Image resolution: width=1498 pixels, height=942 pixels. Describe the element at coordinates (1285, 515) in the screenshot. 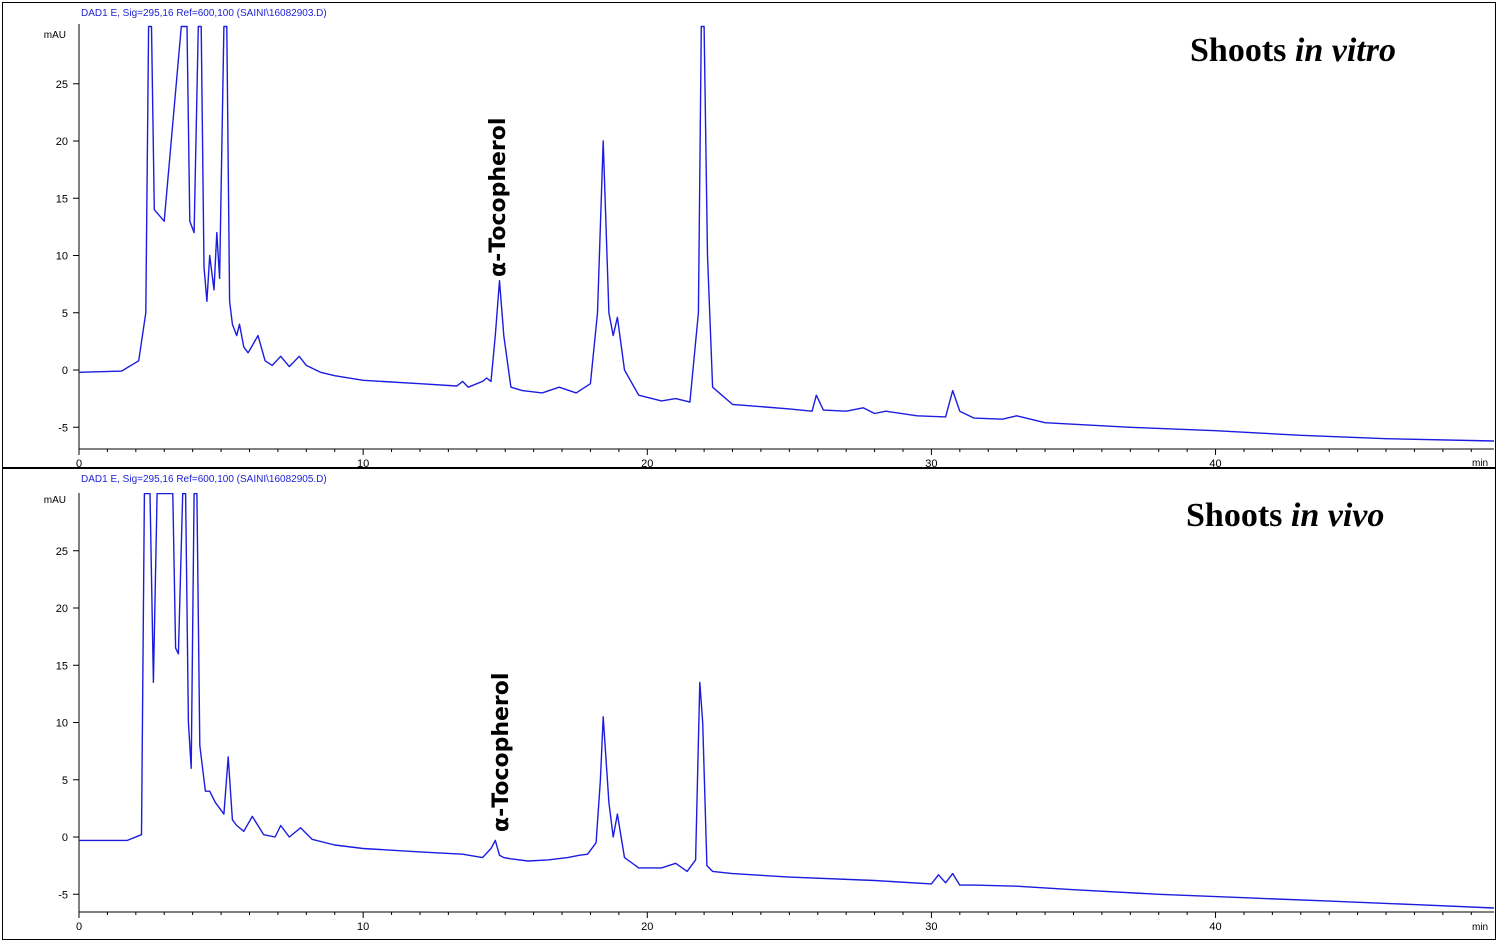

I see `panel-title: Shoots in vivo` at that location.